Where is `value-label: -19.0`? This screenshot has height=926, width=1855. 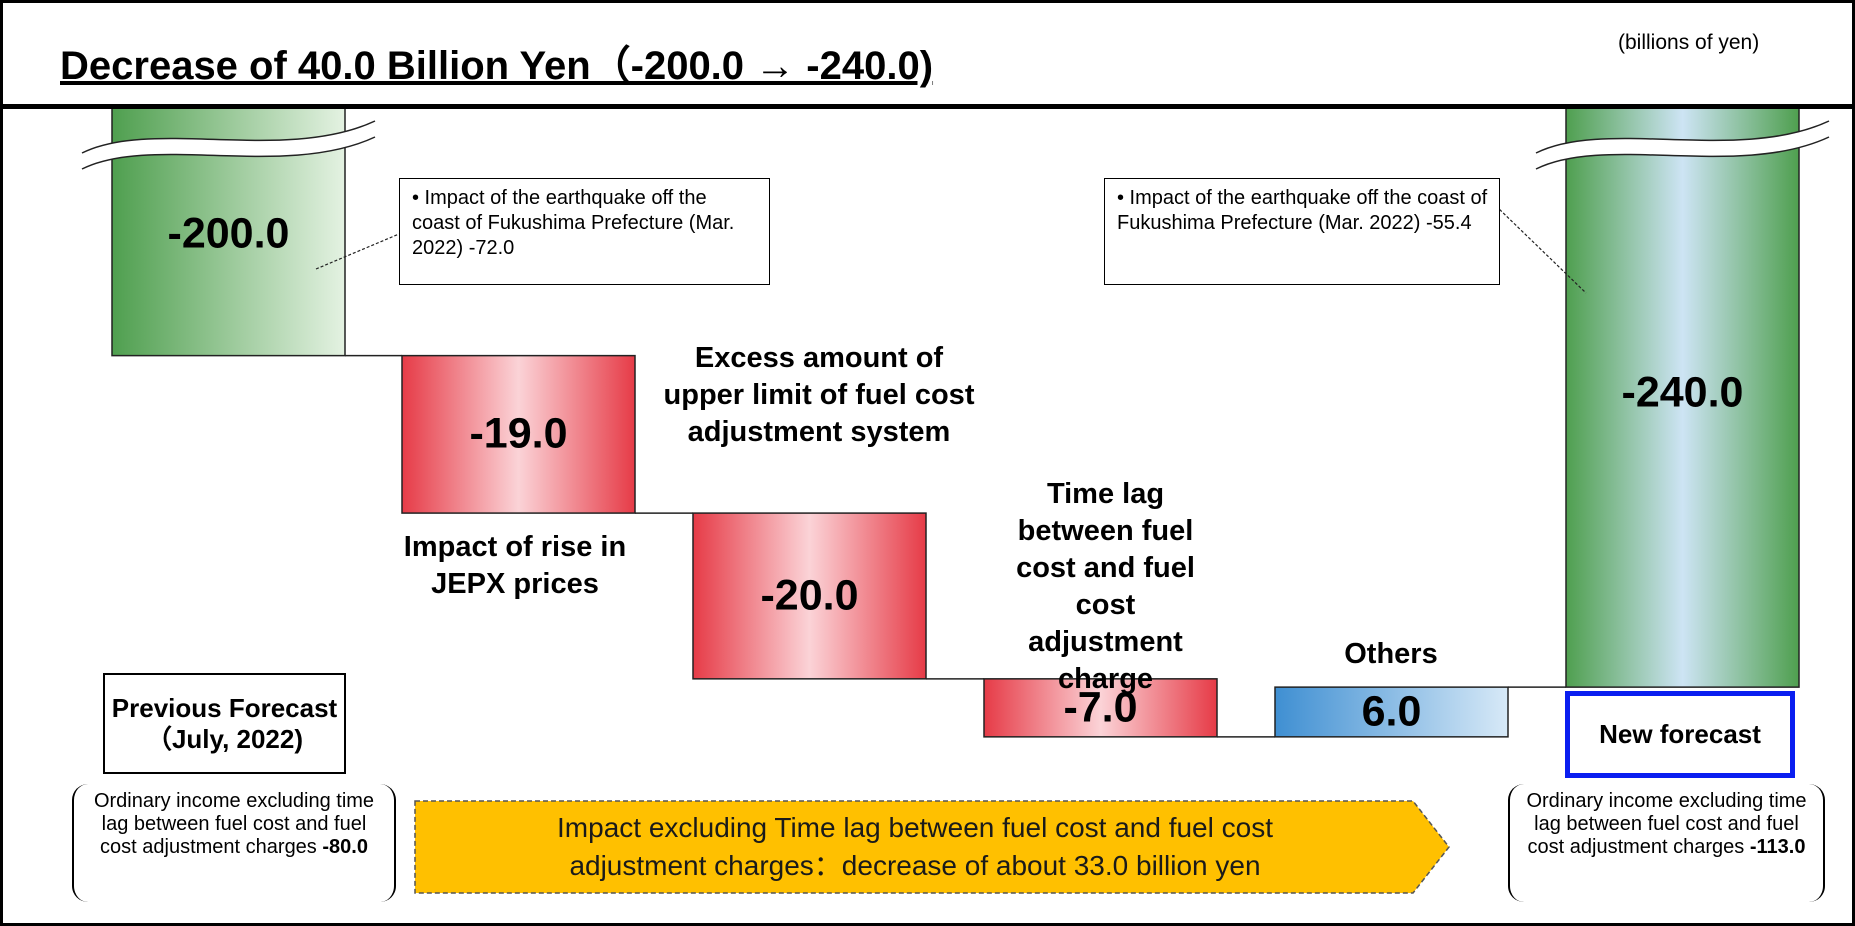
value-label: -19.0 is located at coordinates (518, 433).